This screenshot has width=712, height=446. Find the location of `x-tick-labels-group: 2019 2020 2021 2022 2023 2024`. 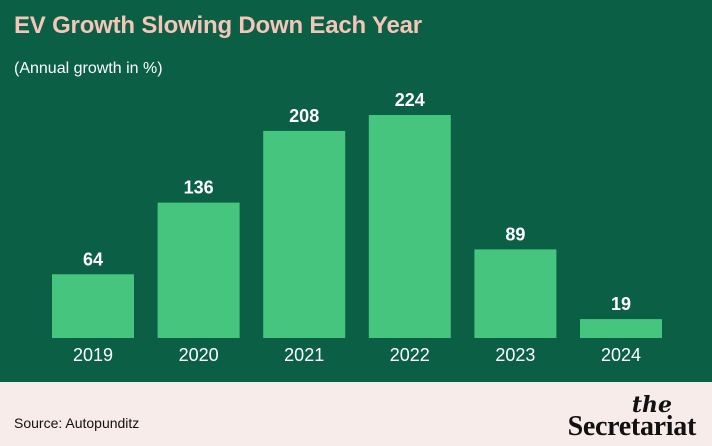

x-tick-labels-group: 2019 2020 2021 2022 2023 2024 is located at coordinates (357, 355).